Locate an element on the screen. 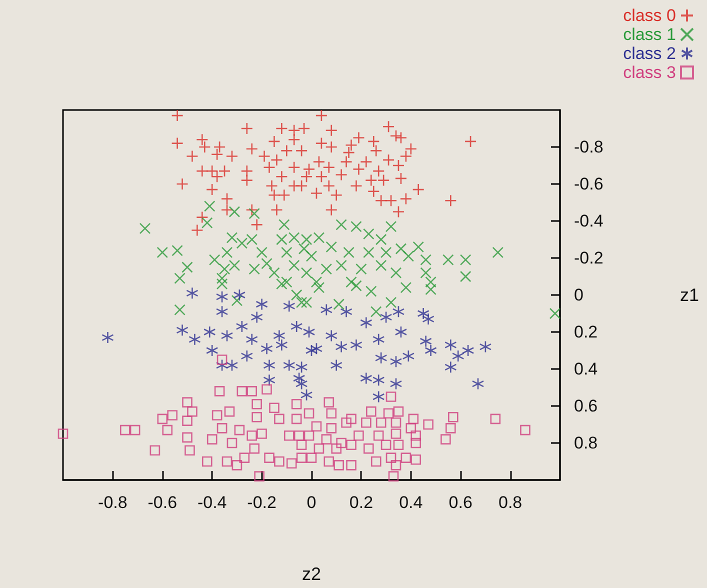 The width and height of the screenshot is (707, 588). y-tick-label: 0.6 is located at coordinates (586, 406).